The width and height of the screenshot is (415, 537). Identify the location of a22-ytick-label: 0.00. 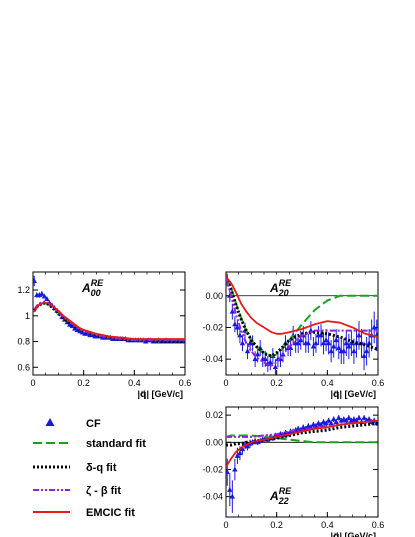
(214, 442).